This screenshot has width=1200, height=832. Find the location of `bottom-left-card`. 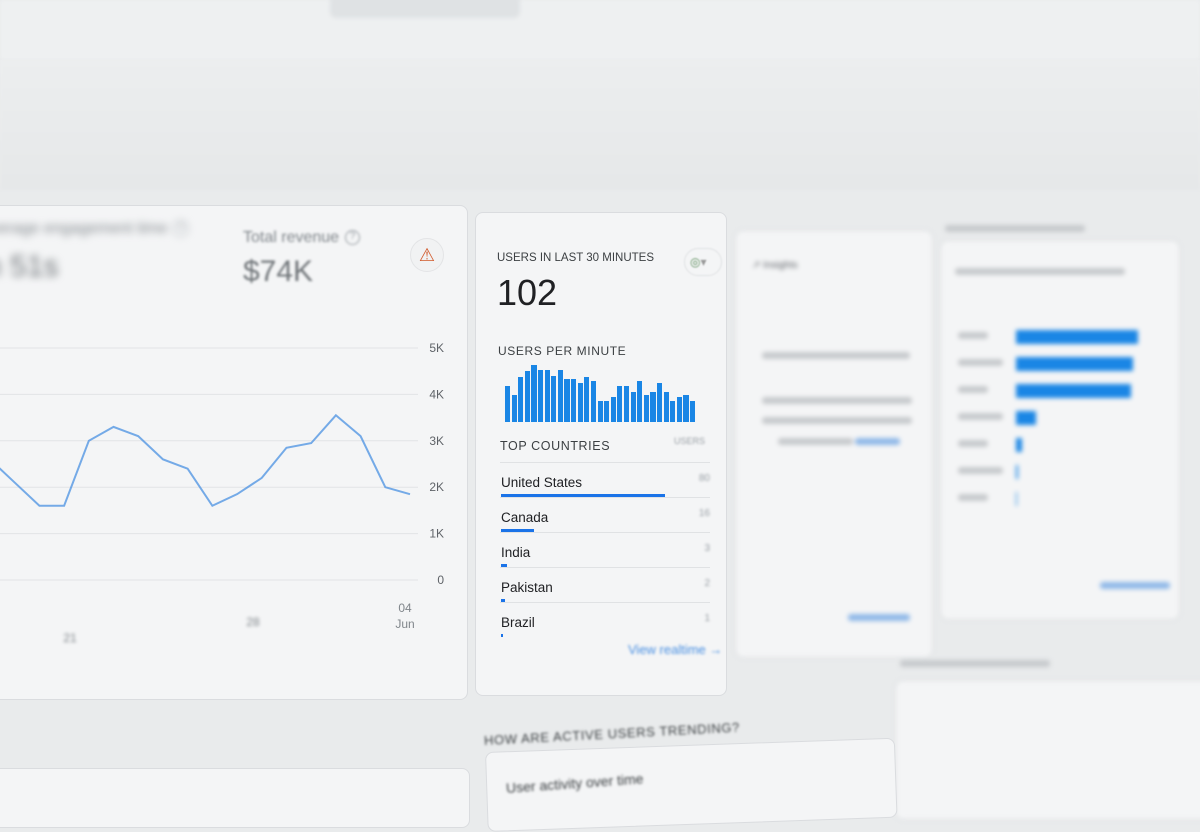

bottom-left-card is located at coordinates (235, 798).